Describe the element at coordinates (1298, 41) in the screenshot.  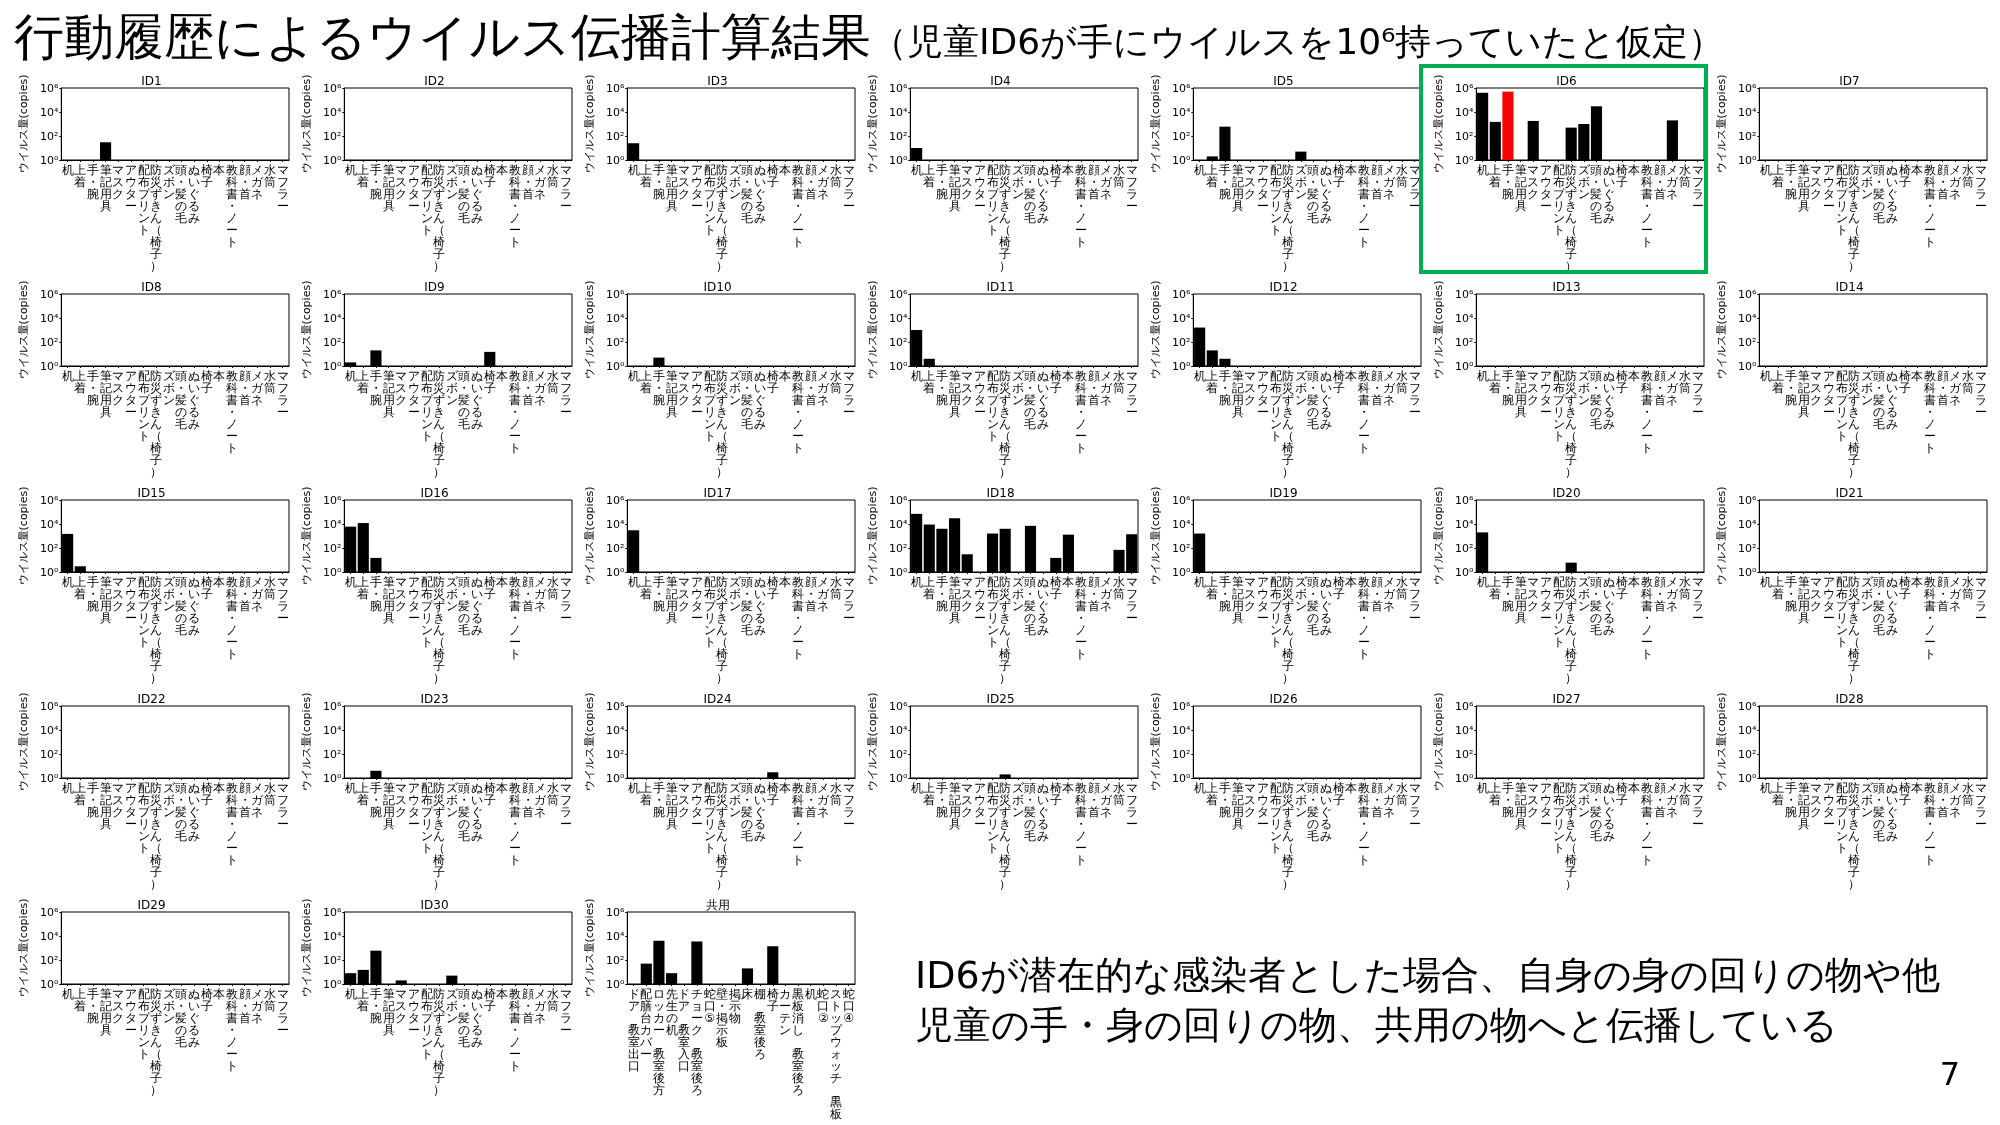
I see `text: （児童ID6が手にウイルスを10⁶持っていたと仮定）` at that location.